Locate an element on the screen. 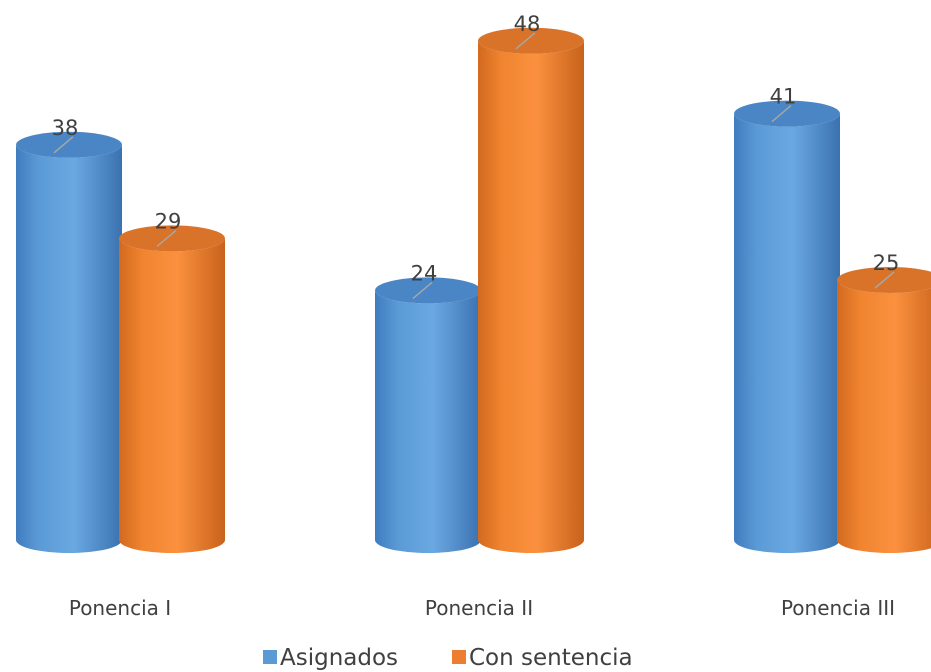 The height and width of the screenshot is (672, 931). category-label-3: Ponencia III is located at coordinates (838, 608).